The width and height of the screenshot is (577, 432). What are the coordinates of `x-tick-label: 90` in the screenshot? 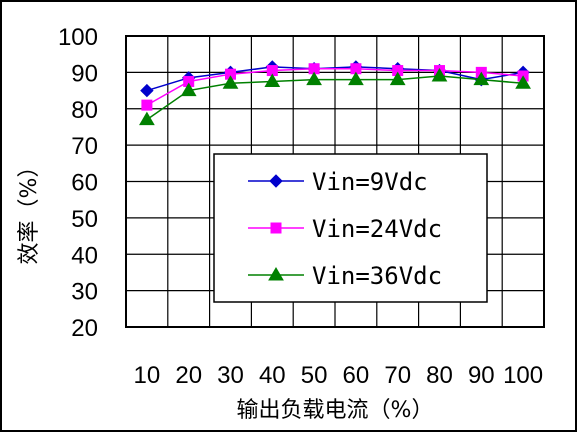 It's located at (481, 375).